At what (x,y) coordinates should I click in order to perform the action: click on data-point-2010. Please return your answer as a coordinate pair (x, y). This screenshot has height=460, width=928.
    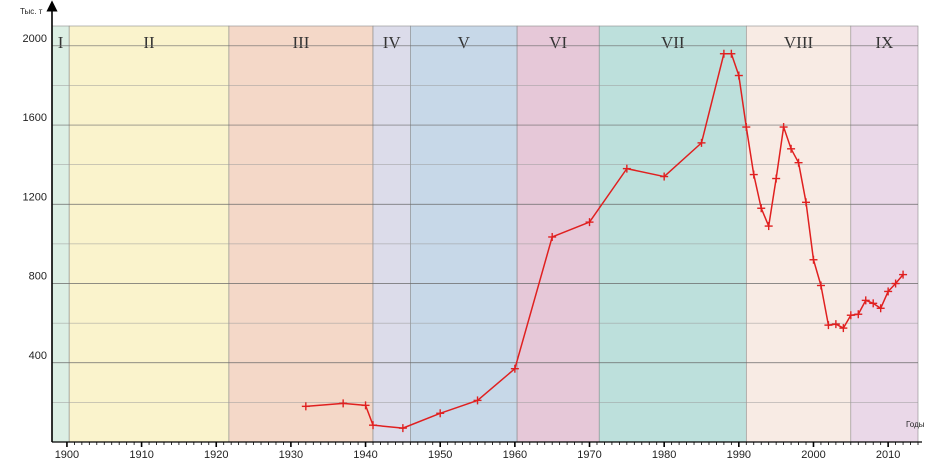
    Looking at the image, I should click on (888, 291).